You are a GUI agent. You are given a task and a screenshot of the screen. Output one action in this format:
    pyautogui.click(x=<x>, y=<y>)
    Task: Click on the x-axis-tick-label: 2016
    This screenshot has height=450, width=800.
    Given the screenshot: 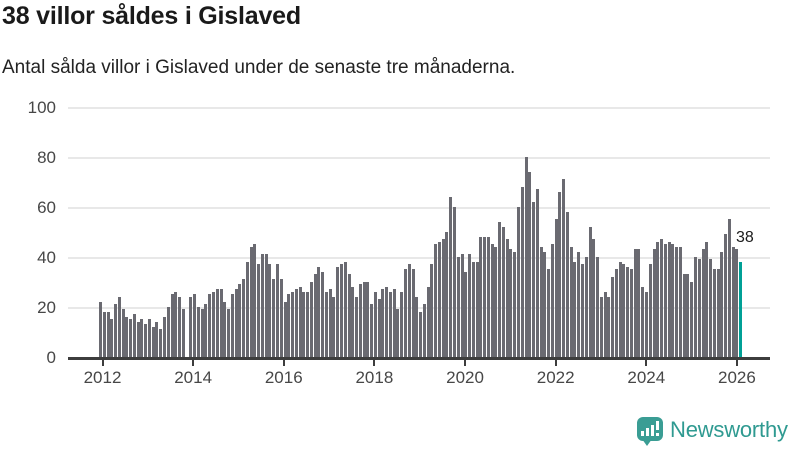 What is the action you would take?
    pyautogui.click(x=283, y=377)
    